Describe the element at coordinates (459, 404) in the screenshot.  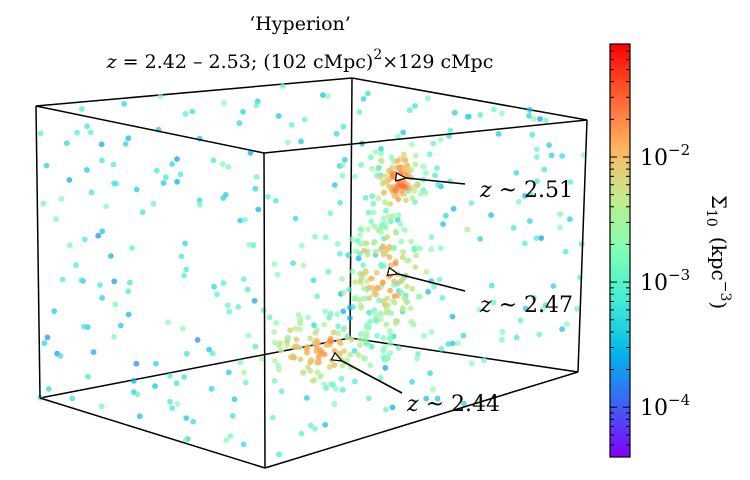
I see `annotation-text: ~ 2.44` at that location.